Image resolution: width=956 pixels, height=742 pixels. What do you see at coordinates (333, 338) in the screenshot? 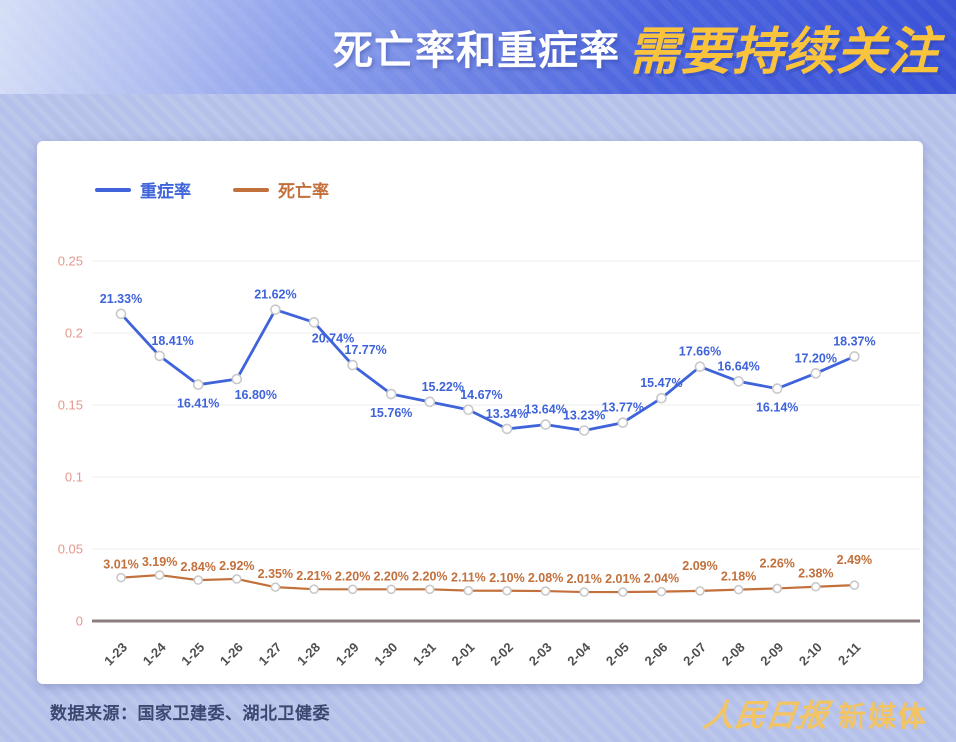
I see `severe-value-label: 20.74%` at bounding box center [333, 338].